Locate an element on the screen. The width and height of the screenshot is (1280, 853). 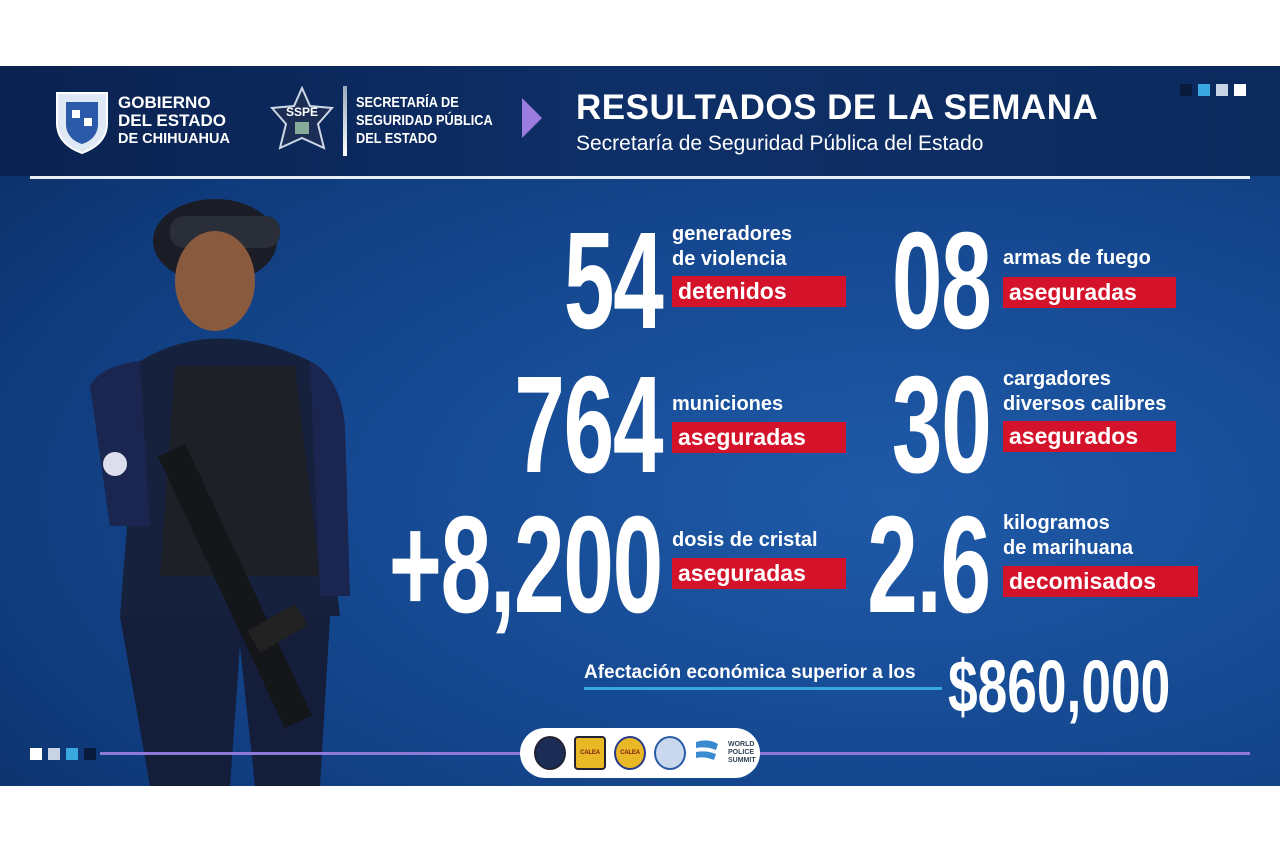
divider is located at coordinates (345, 121).